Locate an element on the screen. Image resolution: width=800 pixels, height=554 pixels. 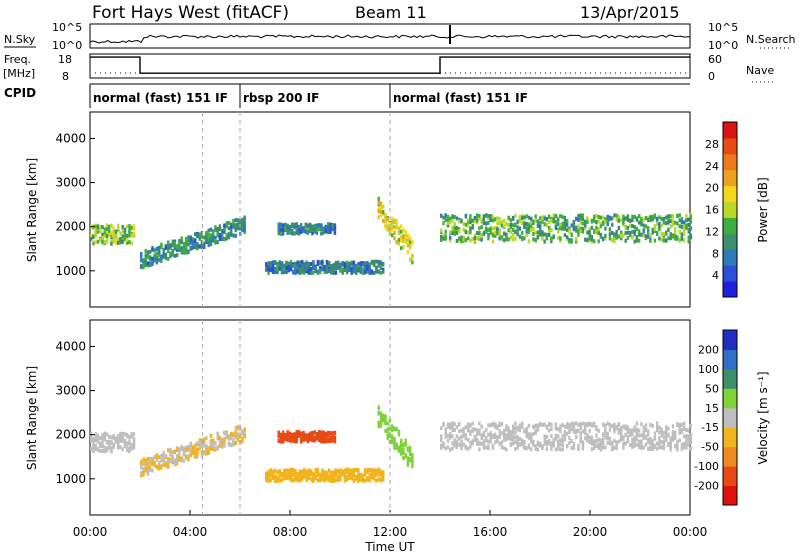
cpid-segment-label: rbsp 200 IF is located at coordinates (281, 98).